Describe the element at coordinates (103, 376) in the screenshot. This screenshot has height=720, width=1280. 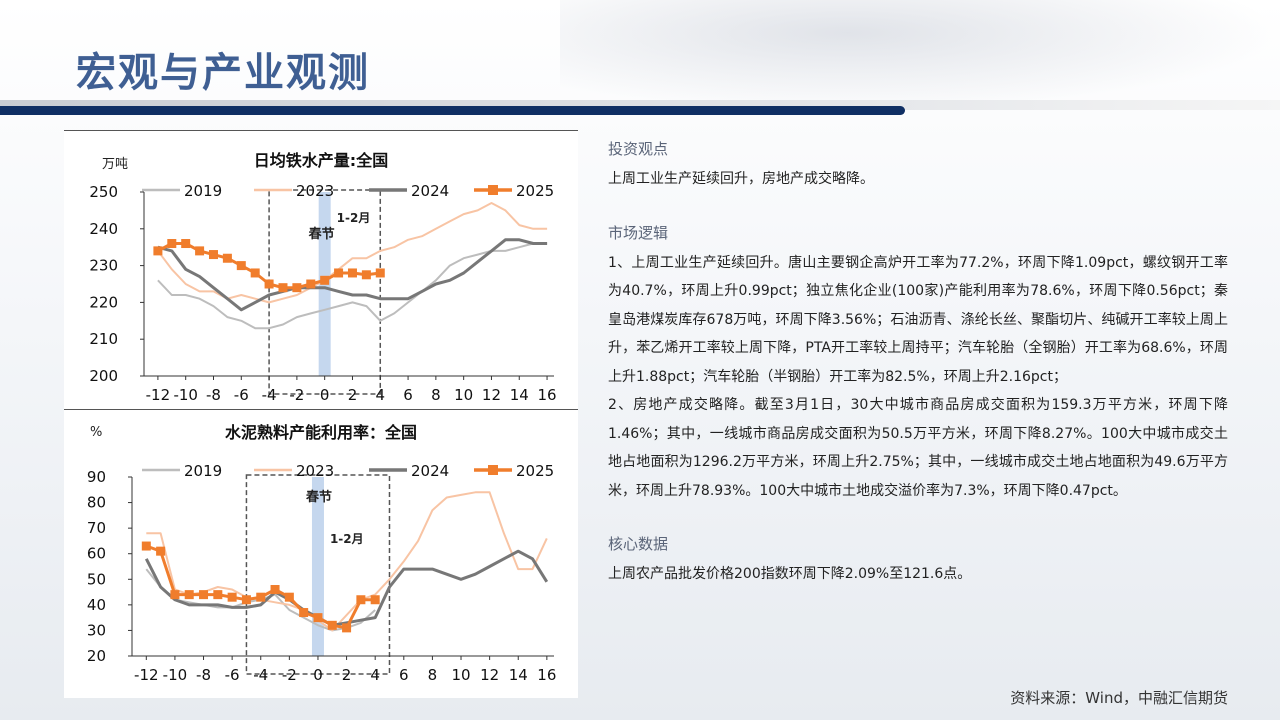
I see `y-tick-label: 200` at that location.